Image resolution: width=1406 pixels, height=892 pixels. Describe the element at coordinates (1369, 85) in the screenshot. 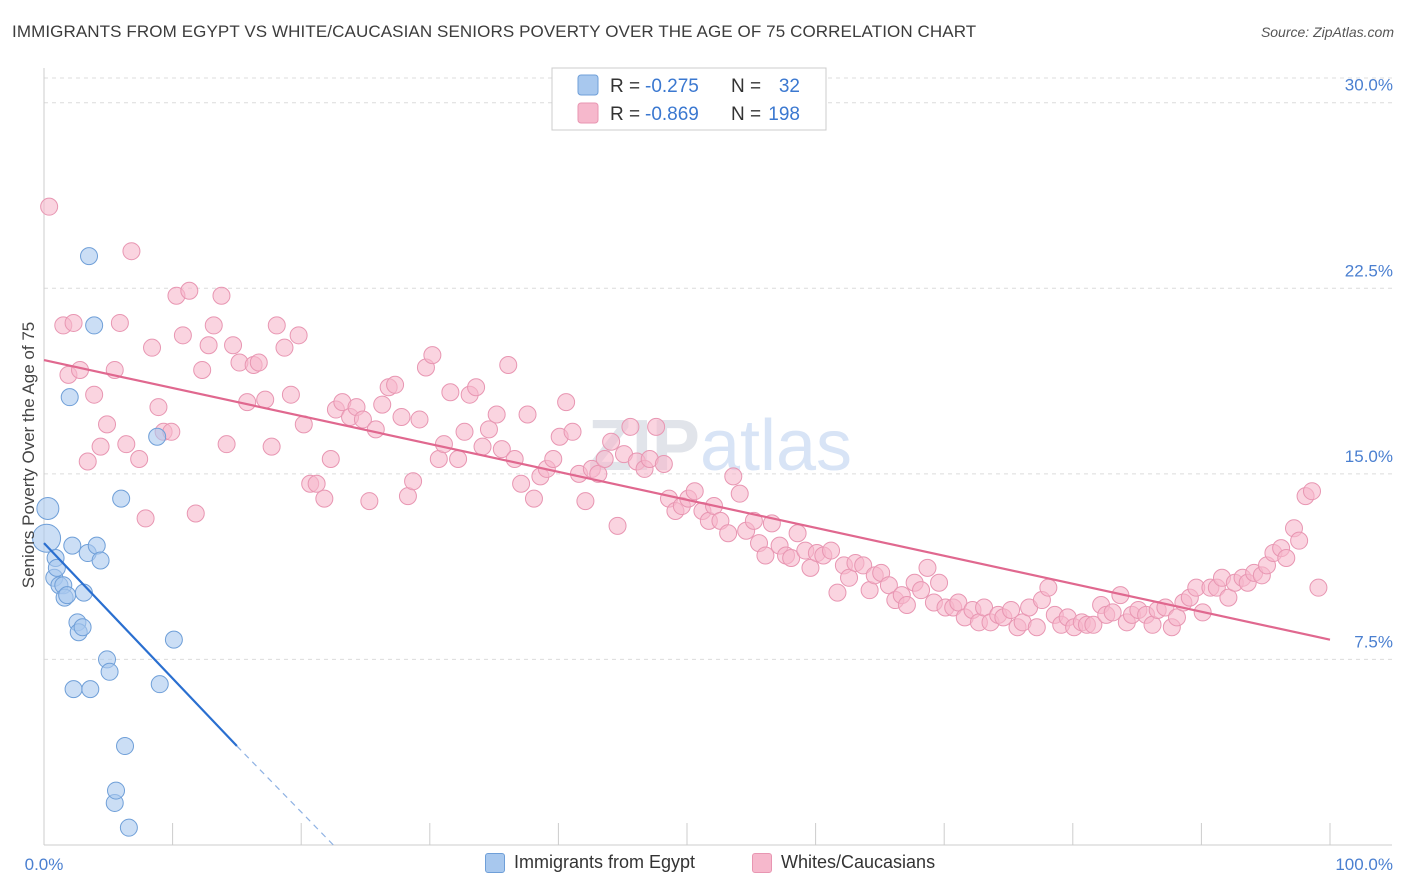

I see `y-tick-label: 30.0%` at that location.